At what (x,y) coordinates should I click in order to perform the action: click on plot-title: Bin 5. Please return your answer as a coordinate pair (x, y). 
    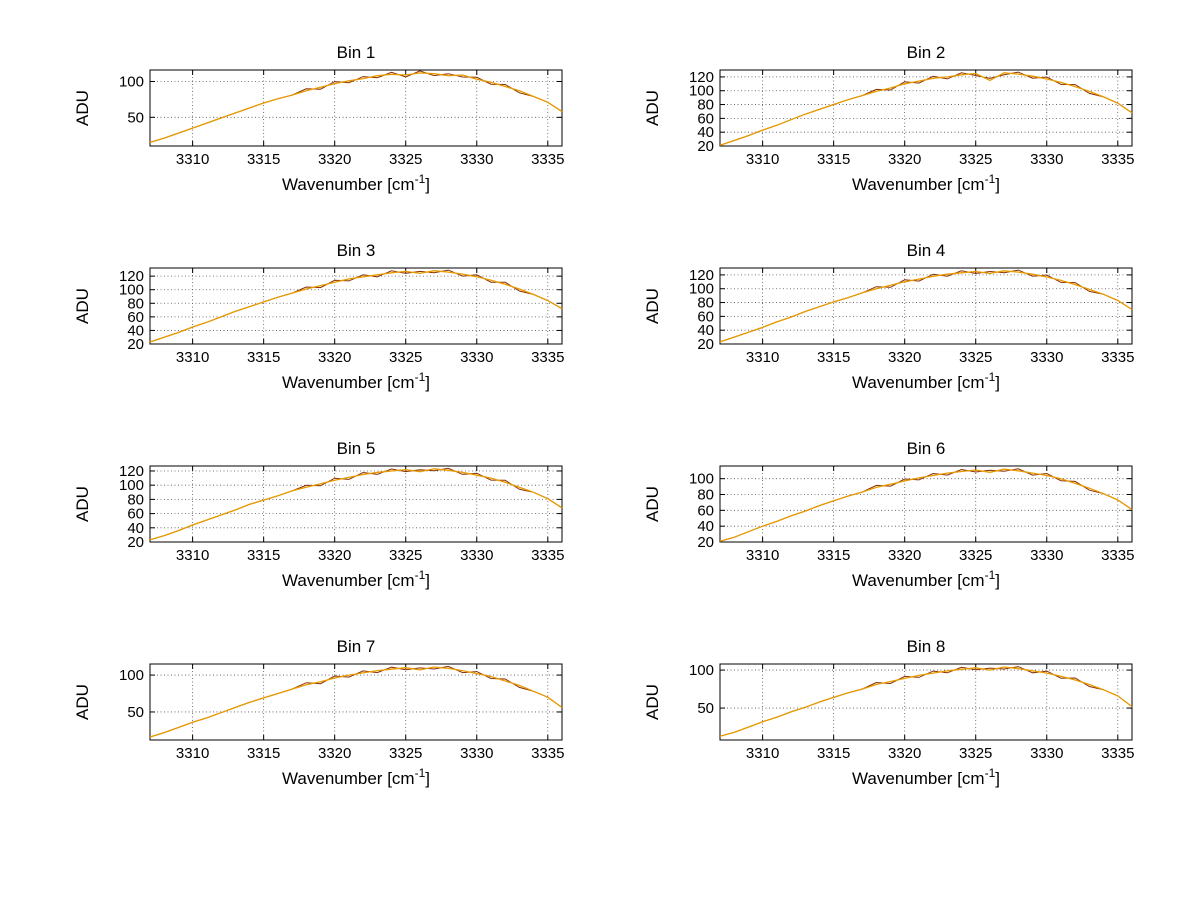
    Looking at the image, I should click on (356, 448).